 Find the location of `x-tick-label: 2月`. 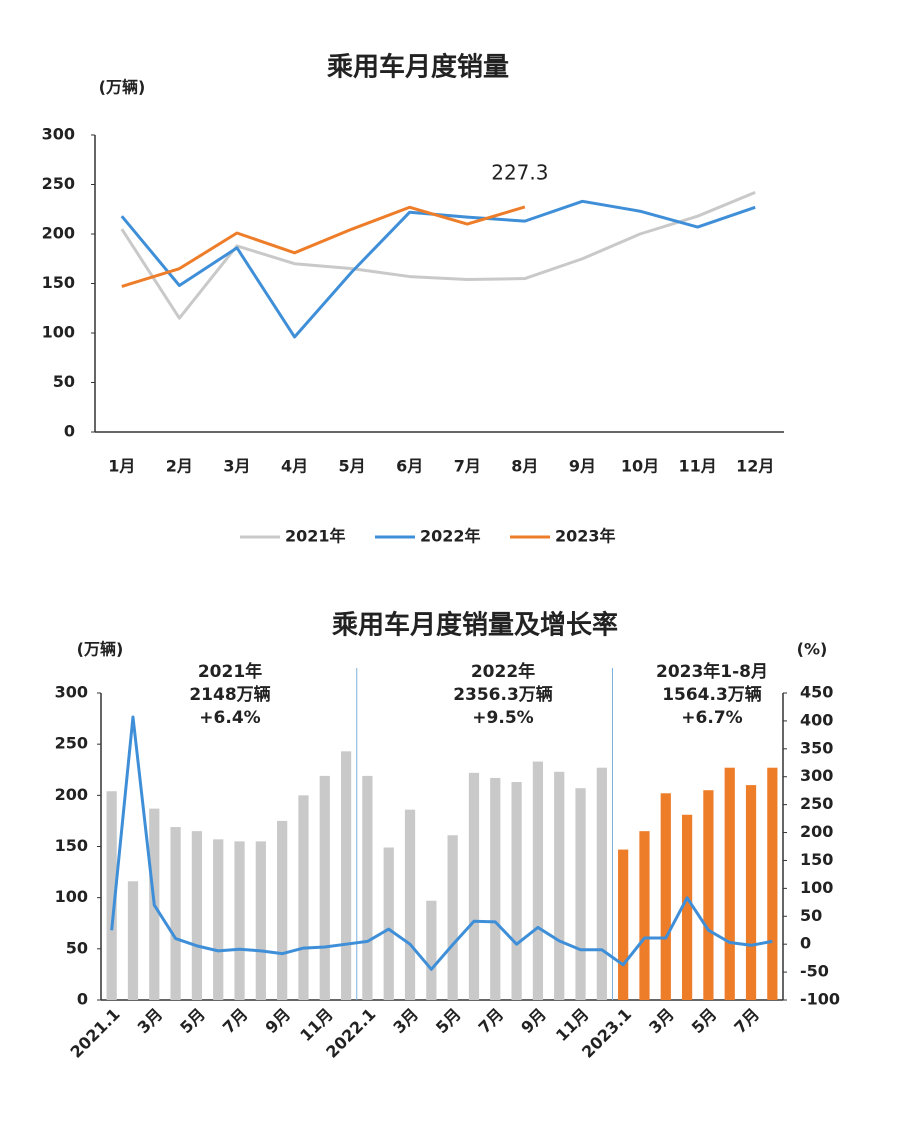

x-tick-label: 2月 is located at coordinates (179, 466).